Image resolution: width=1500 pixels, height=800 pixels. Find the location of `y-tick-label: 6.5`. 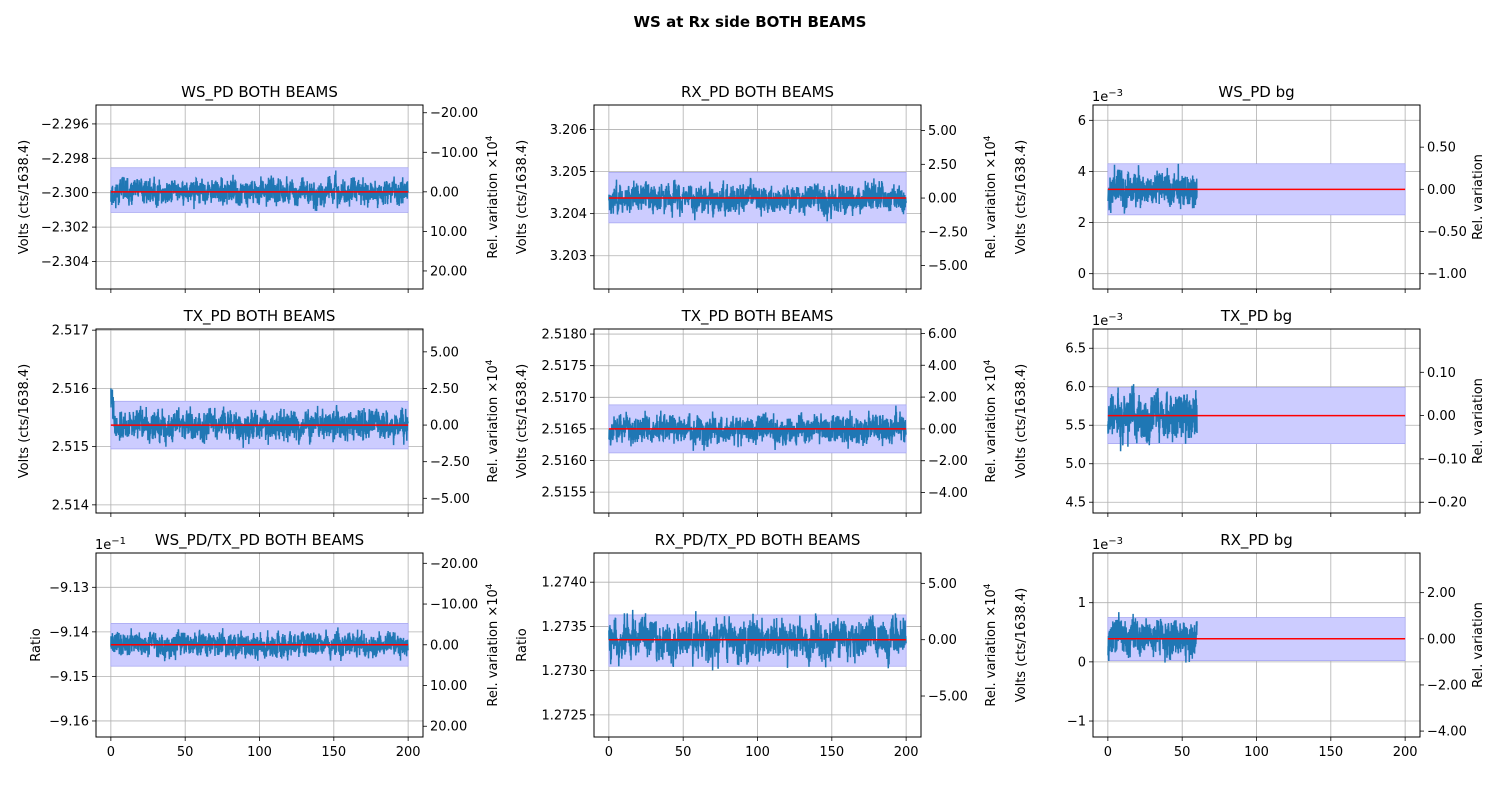

y-tick-label: 6.5 is located at coordinates (1075, 349).